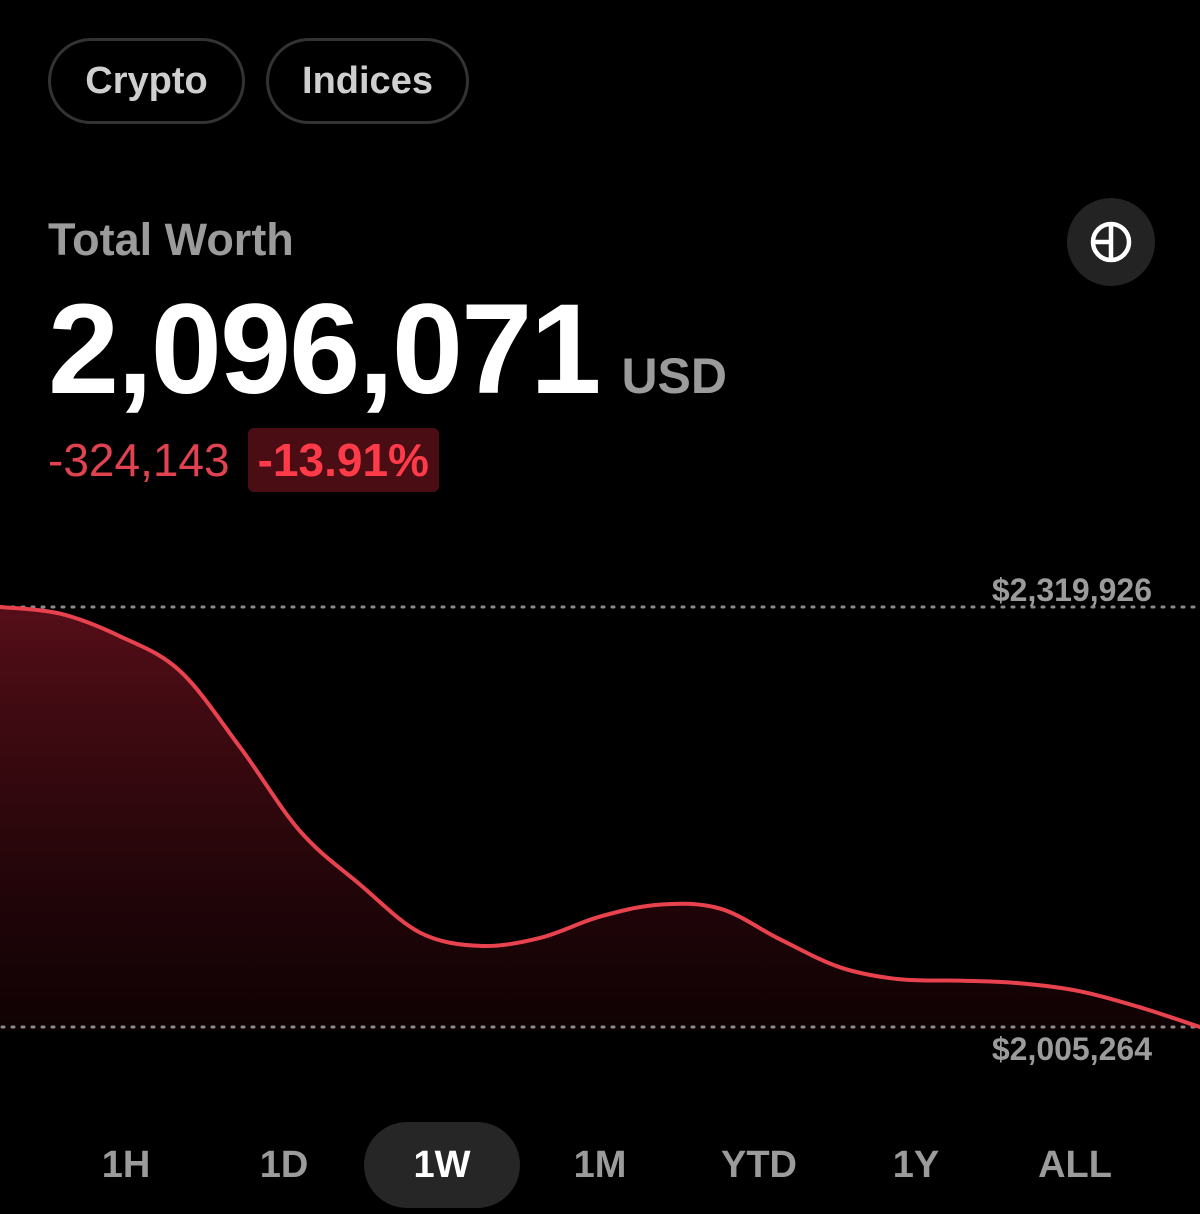  I want to click on range-all: ALL, so click(1075, 1164).